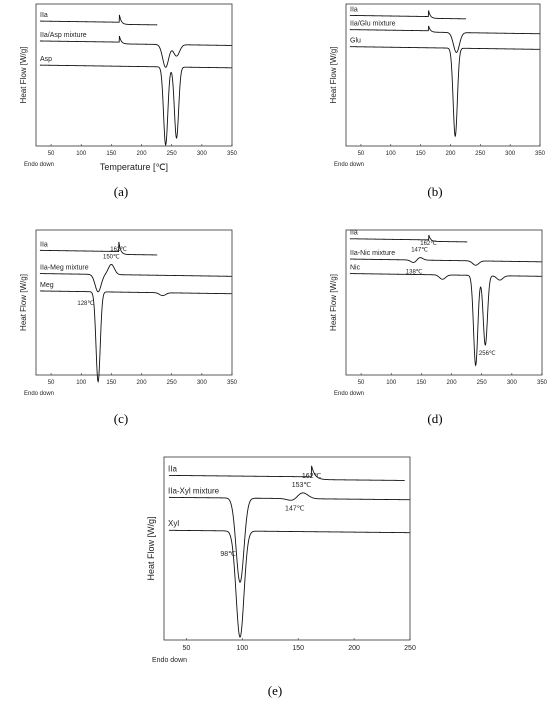  Describe the element at coordinates (173, 523) in the screenshot. I see `series-label: Xyl` at that location.